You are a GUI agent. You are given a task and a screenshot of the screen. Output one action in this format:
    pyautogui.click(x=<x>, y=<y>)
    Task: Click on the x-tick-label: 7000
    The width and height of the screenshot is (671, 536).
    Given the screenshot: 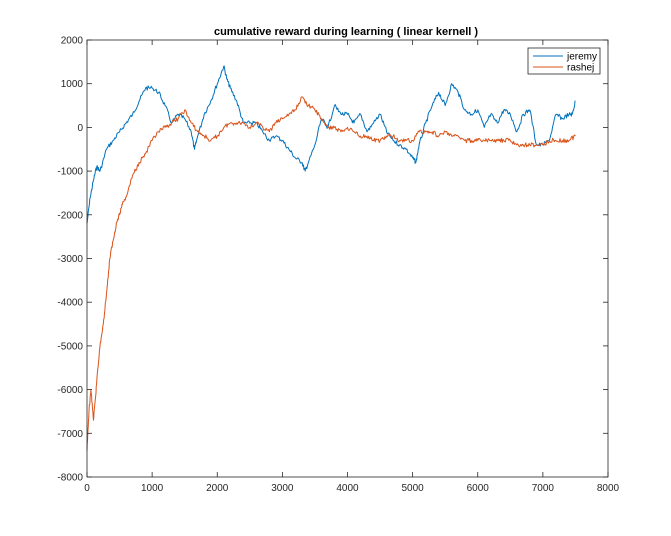 What is the action you would take?
    pyautogui.click(x=543, y=488)
    